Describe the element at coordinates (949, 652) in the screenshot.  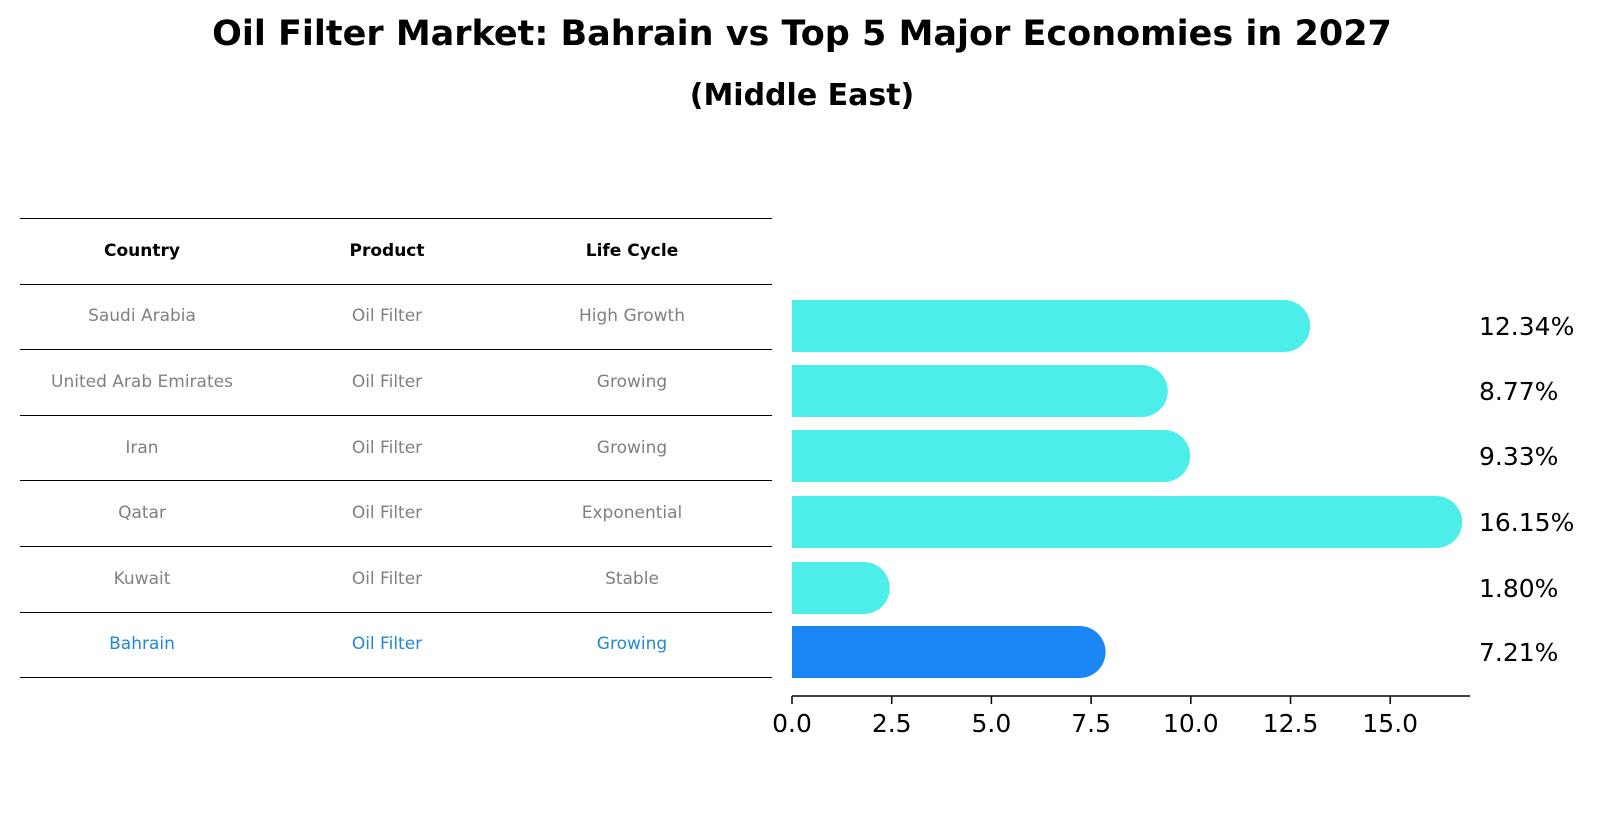
I see `bar-bahrain` at that location.